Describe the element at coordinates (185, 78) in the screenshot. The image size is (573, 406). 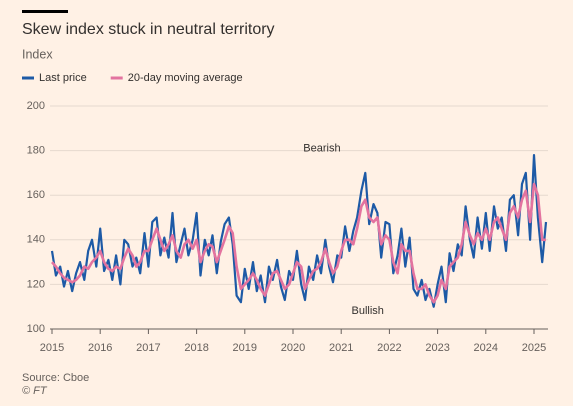
I see `legend-label: 20-day moving average` at that location.